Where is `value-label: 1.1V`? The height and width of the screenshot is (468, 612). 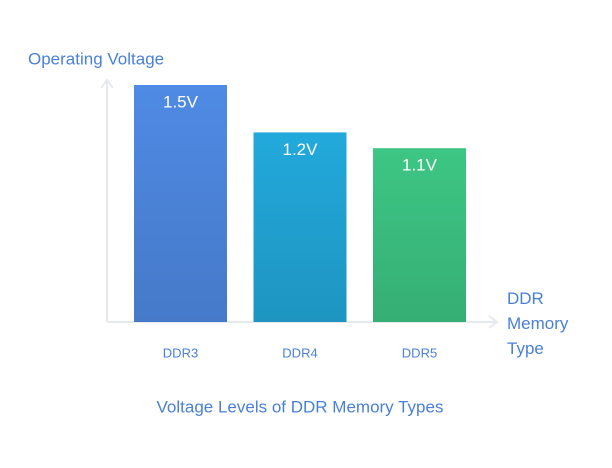
value-label: 1.1V is located at coordinates (420, 165).